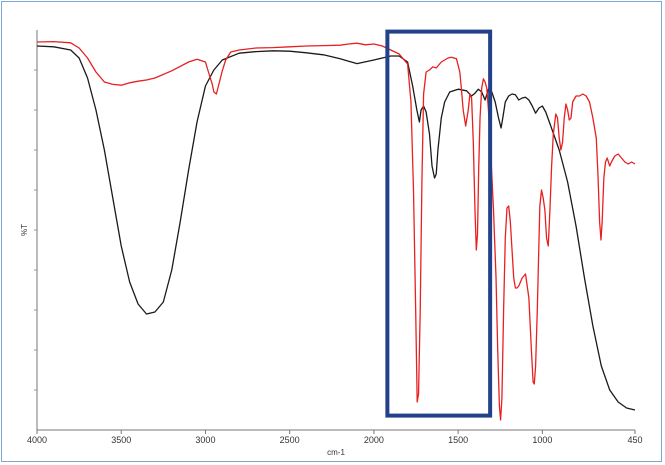 Image resolution: width=665 pixels, height=465 pixels. Describe the element at coordinates (335, 437) in the screenshot. I see `x-ticks-group: 4000 3500 3000 2500 2000 1500 1000 450` at that location.